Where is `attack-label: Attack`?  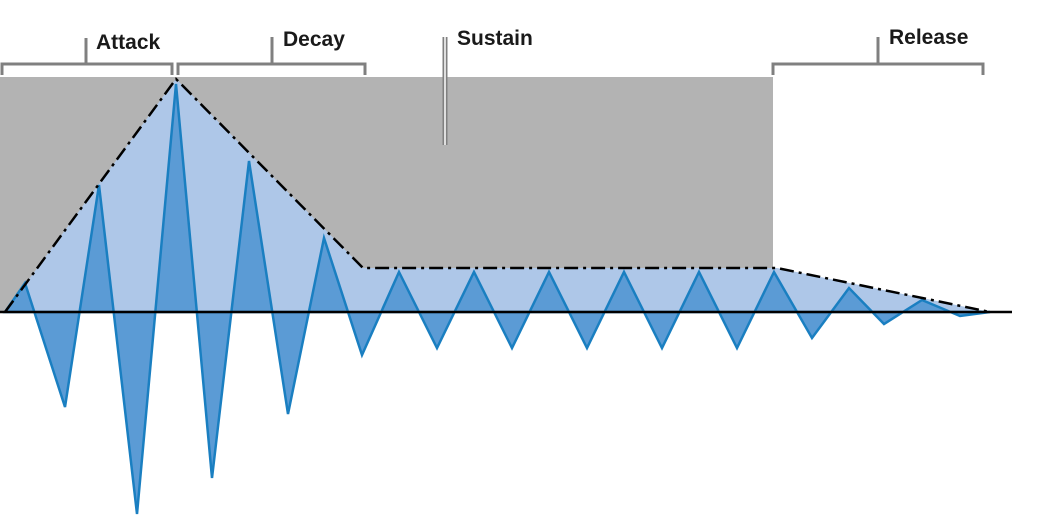
attack-label: Attack is located at coordinates (128, 42).